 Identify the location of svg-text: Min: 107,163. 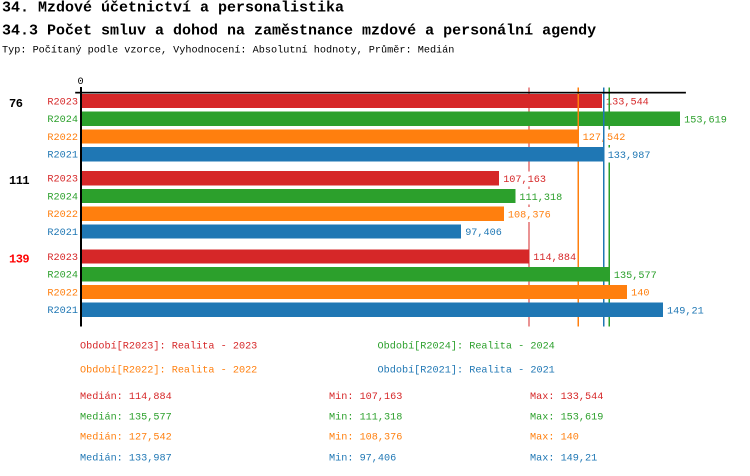
(365, 397).